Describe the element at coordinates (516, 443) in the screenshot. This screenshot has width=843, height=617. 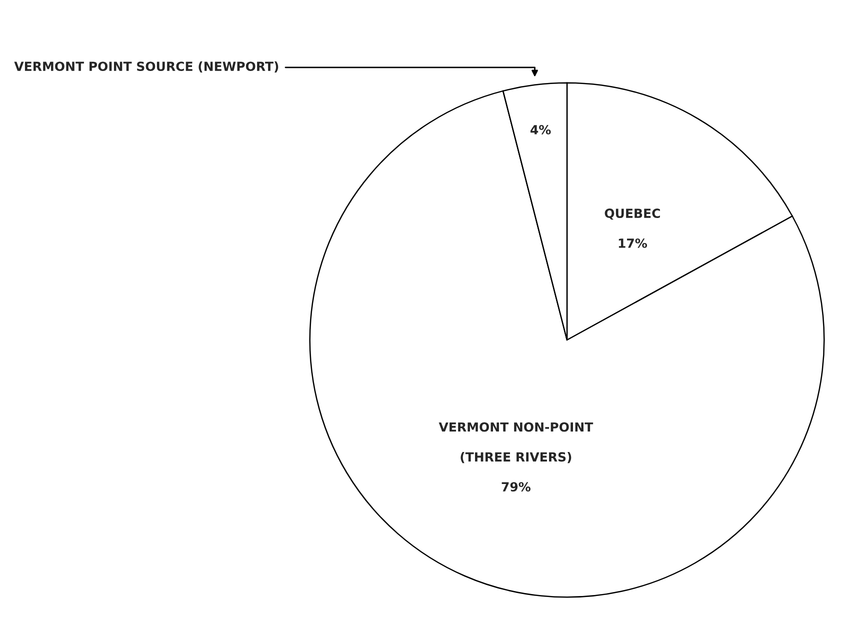
I see `category-label: VERMONT NON-POINT (THREE RIVERS)` at that location.